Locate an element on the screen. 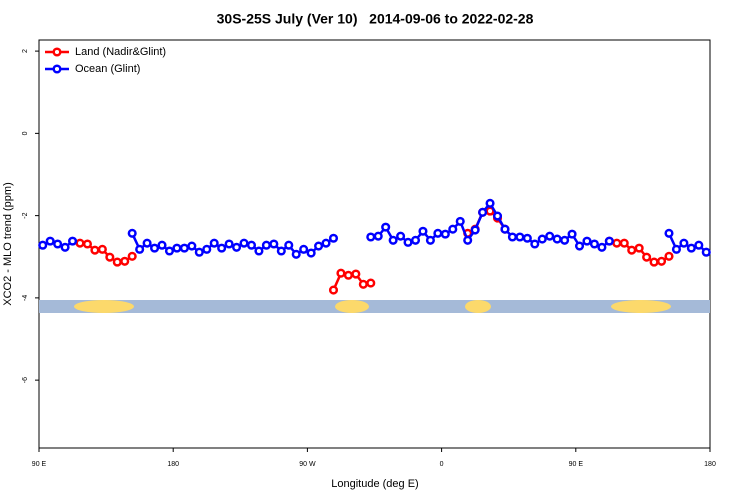  y-tick-label: 0 is located at coordinates (25, 133).